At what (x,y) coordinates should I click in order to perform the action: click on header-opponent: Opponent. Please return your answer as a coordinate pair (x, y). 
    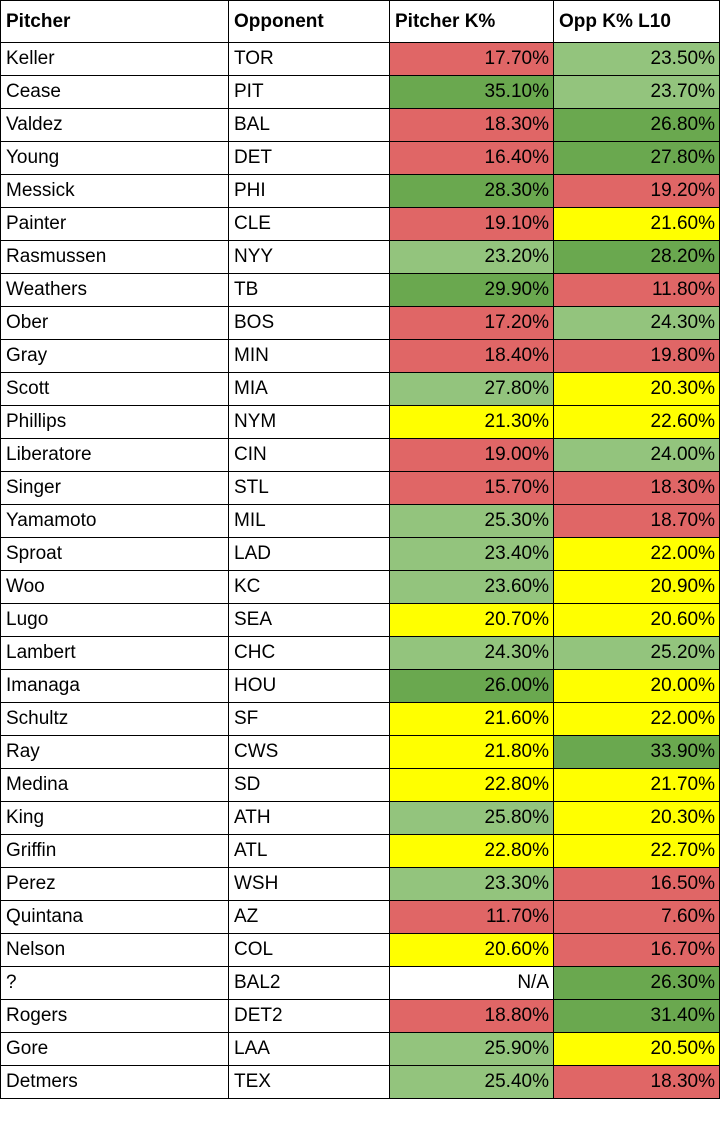
    Looking at the image, I should click on (309, 21).